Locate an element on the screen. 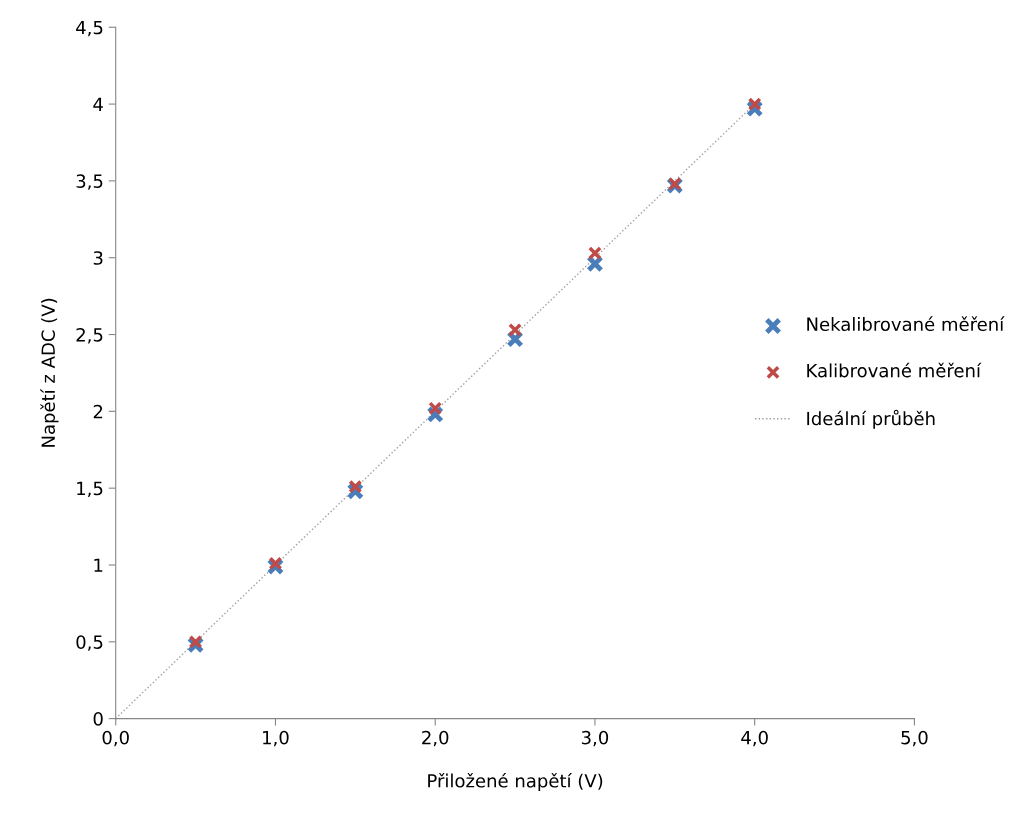 This screenshot has height=826, width=1024. y-tick-label: 0,5 is located at coordinates (89, 643).